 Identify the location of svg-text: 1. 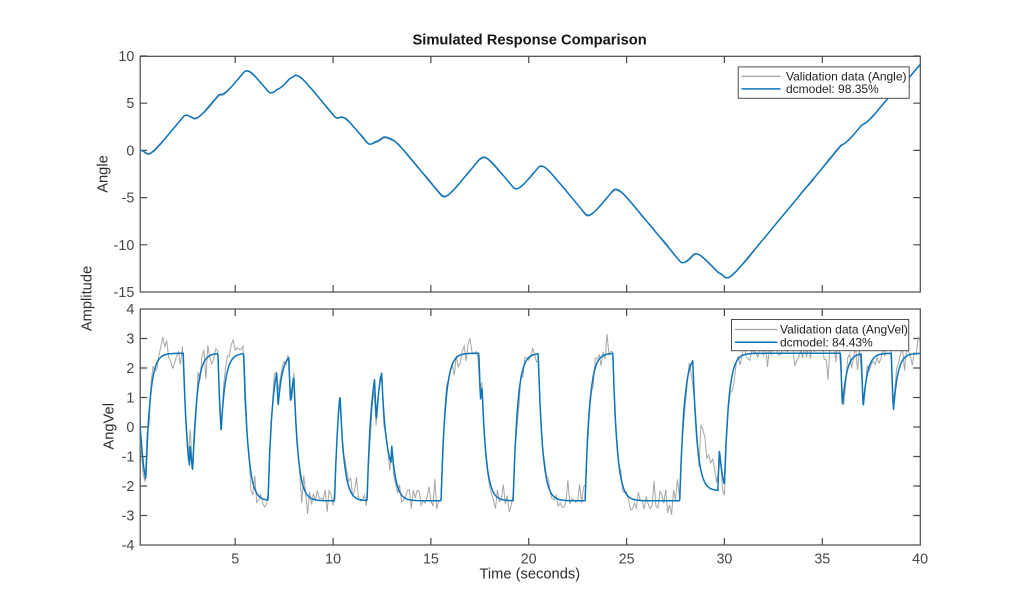
(130, 399).